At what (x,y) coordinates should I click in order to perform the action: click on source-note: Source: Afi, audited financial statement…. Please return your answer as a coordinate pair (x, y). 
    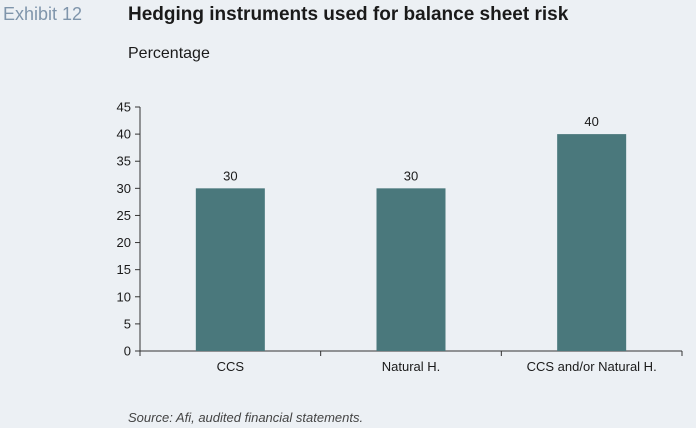
    Looking at the image, I should click on (246, 417).